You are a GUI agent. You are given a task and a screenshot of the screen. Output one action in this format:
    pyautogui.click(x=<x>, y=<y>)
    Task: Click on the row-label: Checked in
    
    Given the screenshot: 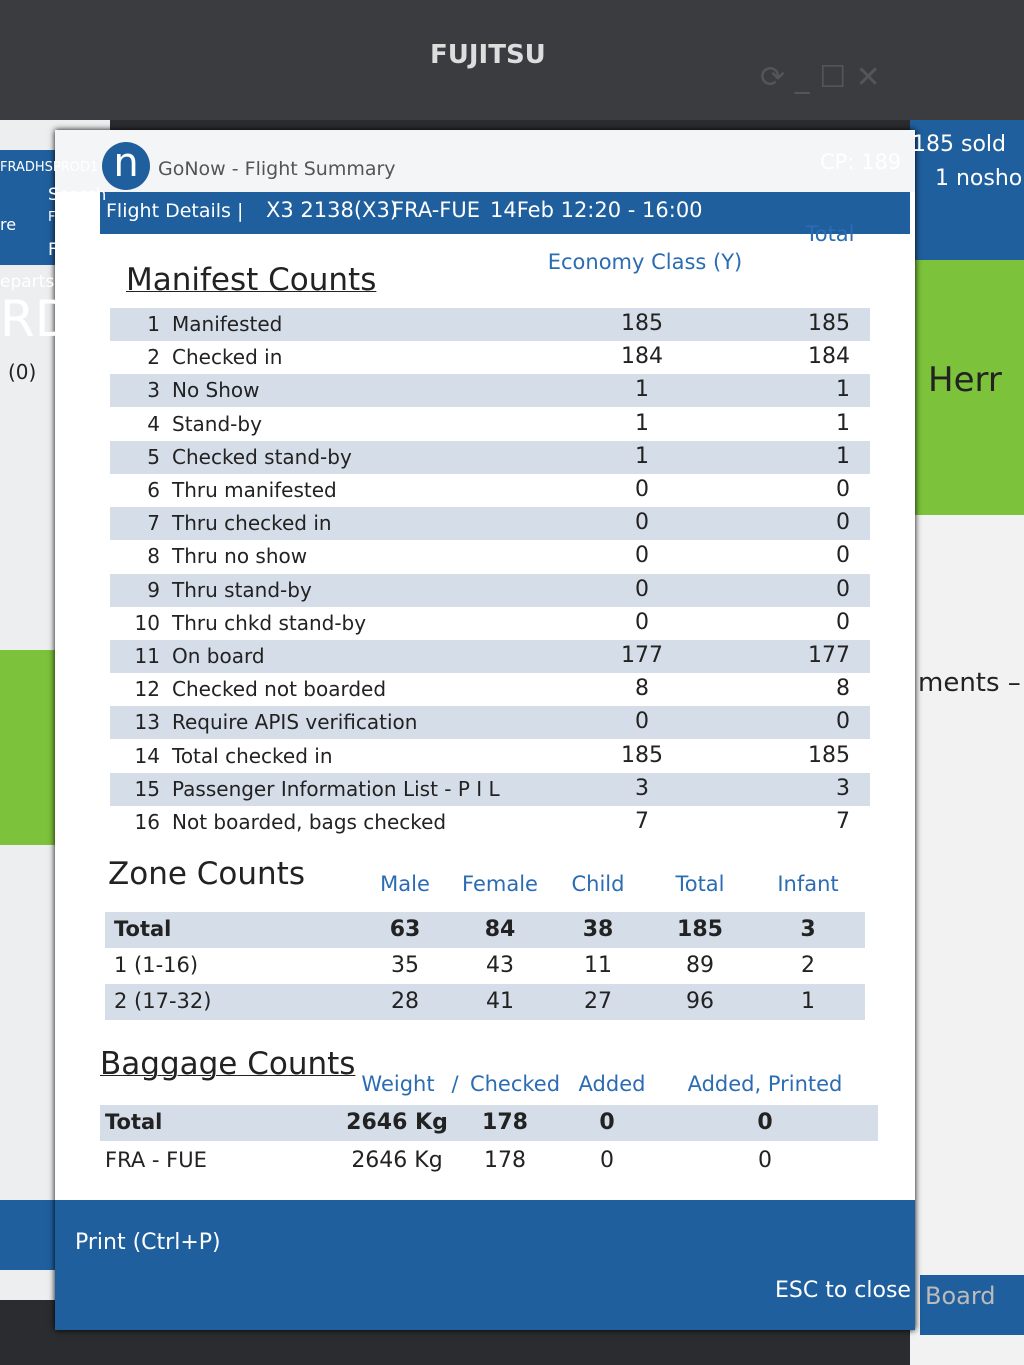 What is the action you would take?
    pyautogui.click(x=227, y=357)
    